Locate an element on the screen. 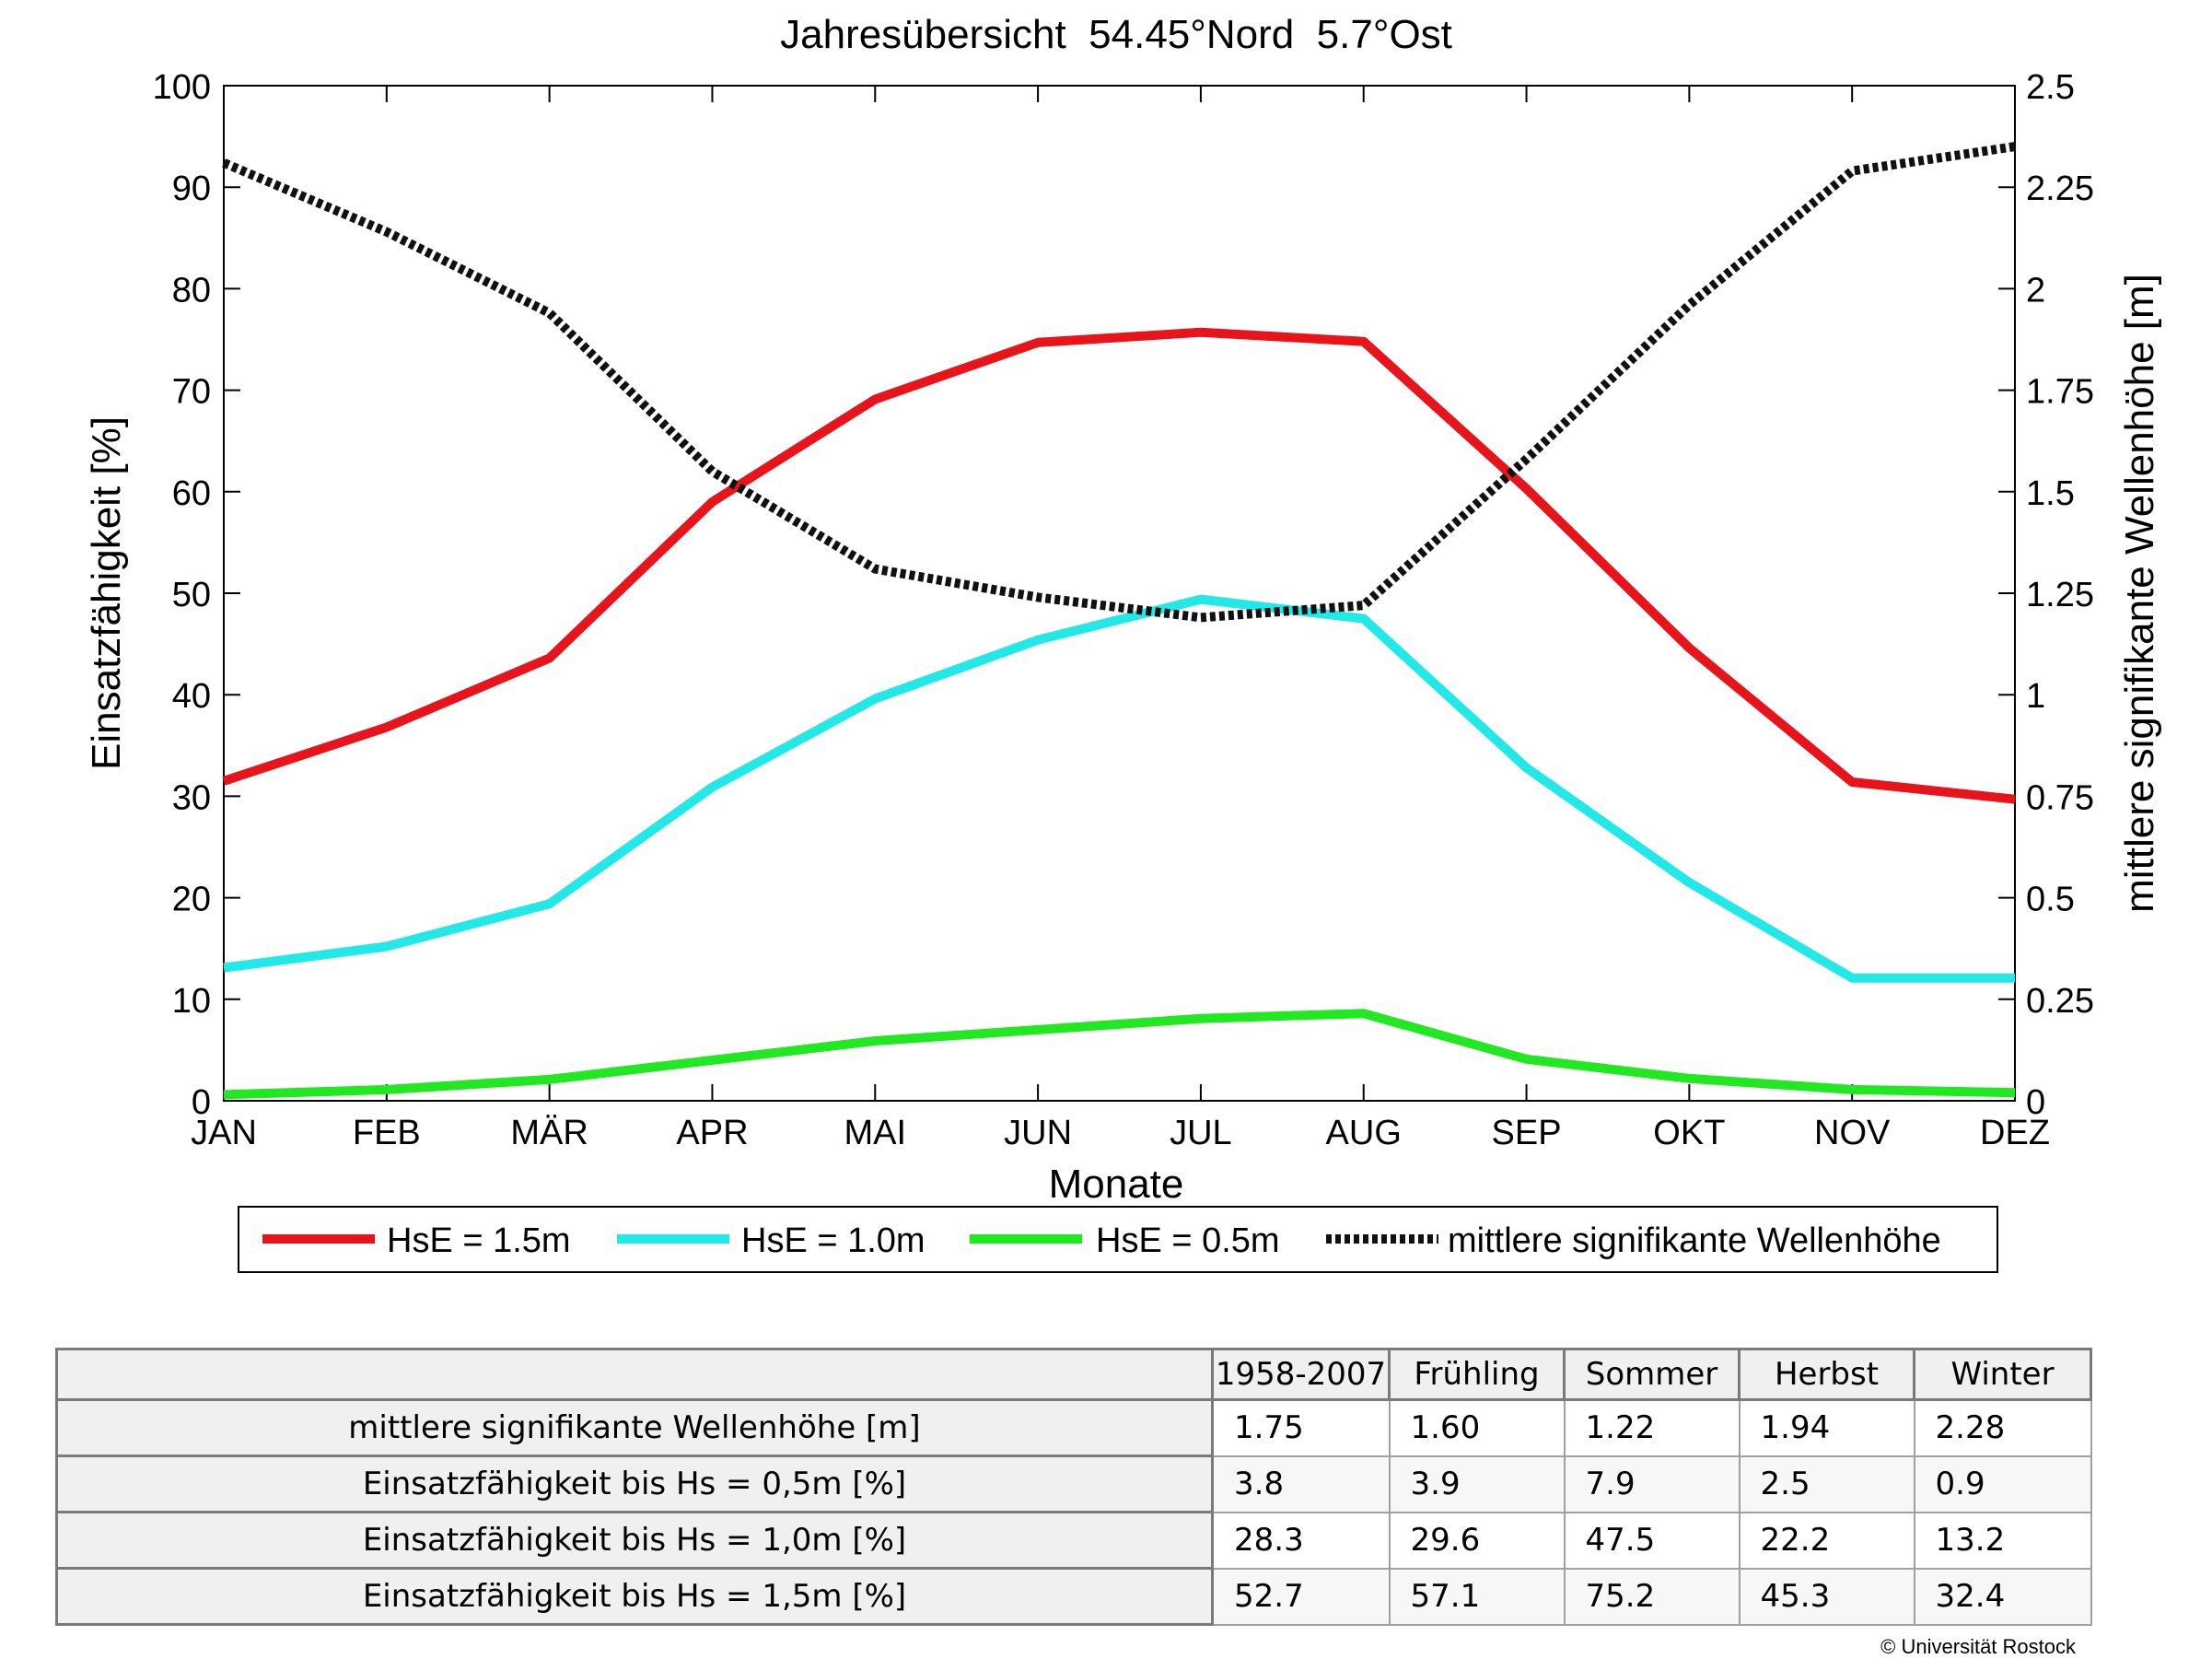  y-tick-labels: 0 10 20 30 40 50 60 70 80 90 100 is located at coordinates (182, 595).